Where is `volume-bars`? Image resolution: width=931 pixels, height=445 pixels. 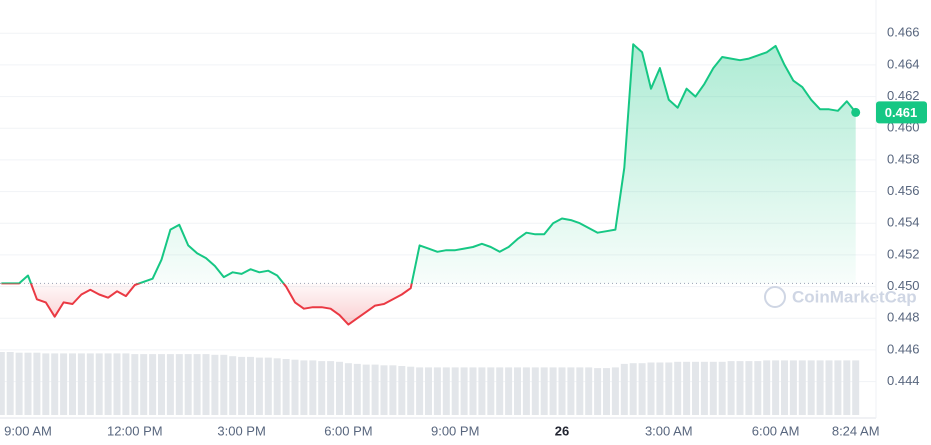
volume-bars is located at coordinates (430, 383).